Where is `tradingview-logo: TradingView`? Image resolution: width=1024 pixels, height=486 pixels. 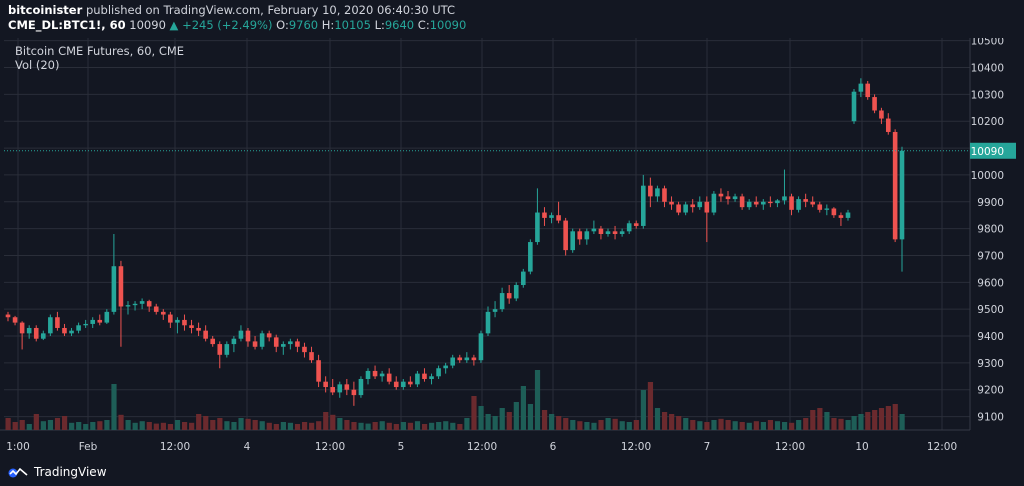
tradingview-logo: TradingView is located at coordinates (57, 472).